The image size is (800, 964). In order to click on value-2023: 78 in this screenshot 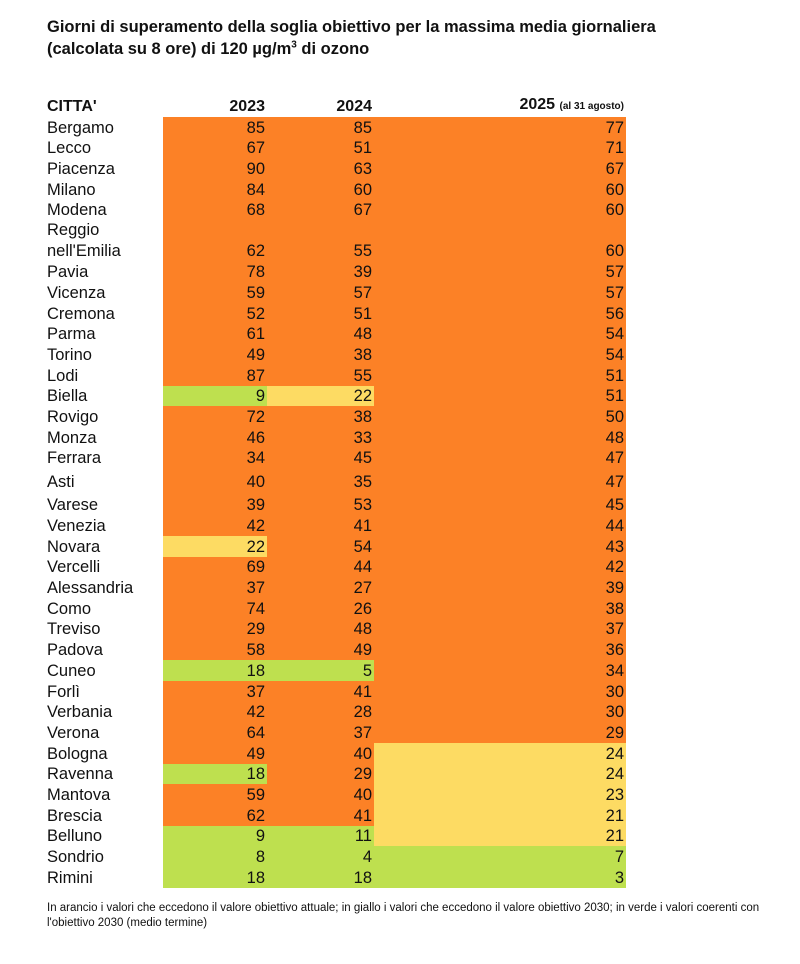, I will do `click(215, 272)`.